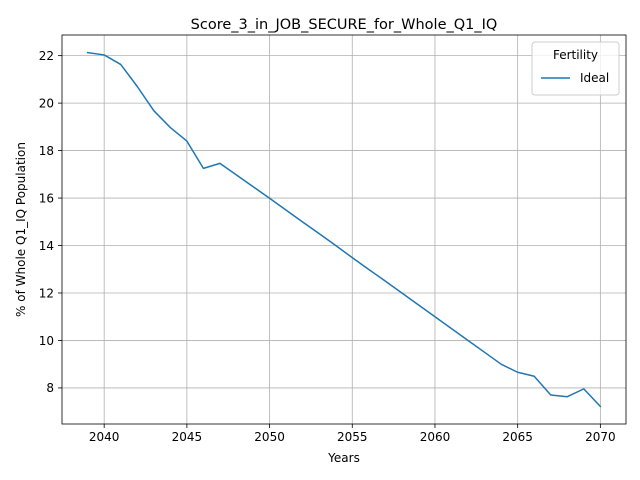 The width and height of the screenshot is (640, 480). Describe the element at coordinates (50, 222) in the screenshot. I see `y-axis-ticks: 8 10 12 14 16 18 20 22` at that location.